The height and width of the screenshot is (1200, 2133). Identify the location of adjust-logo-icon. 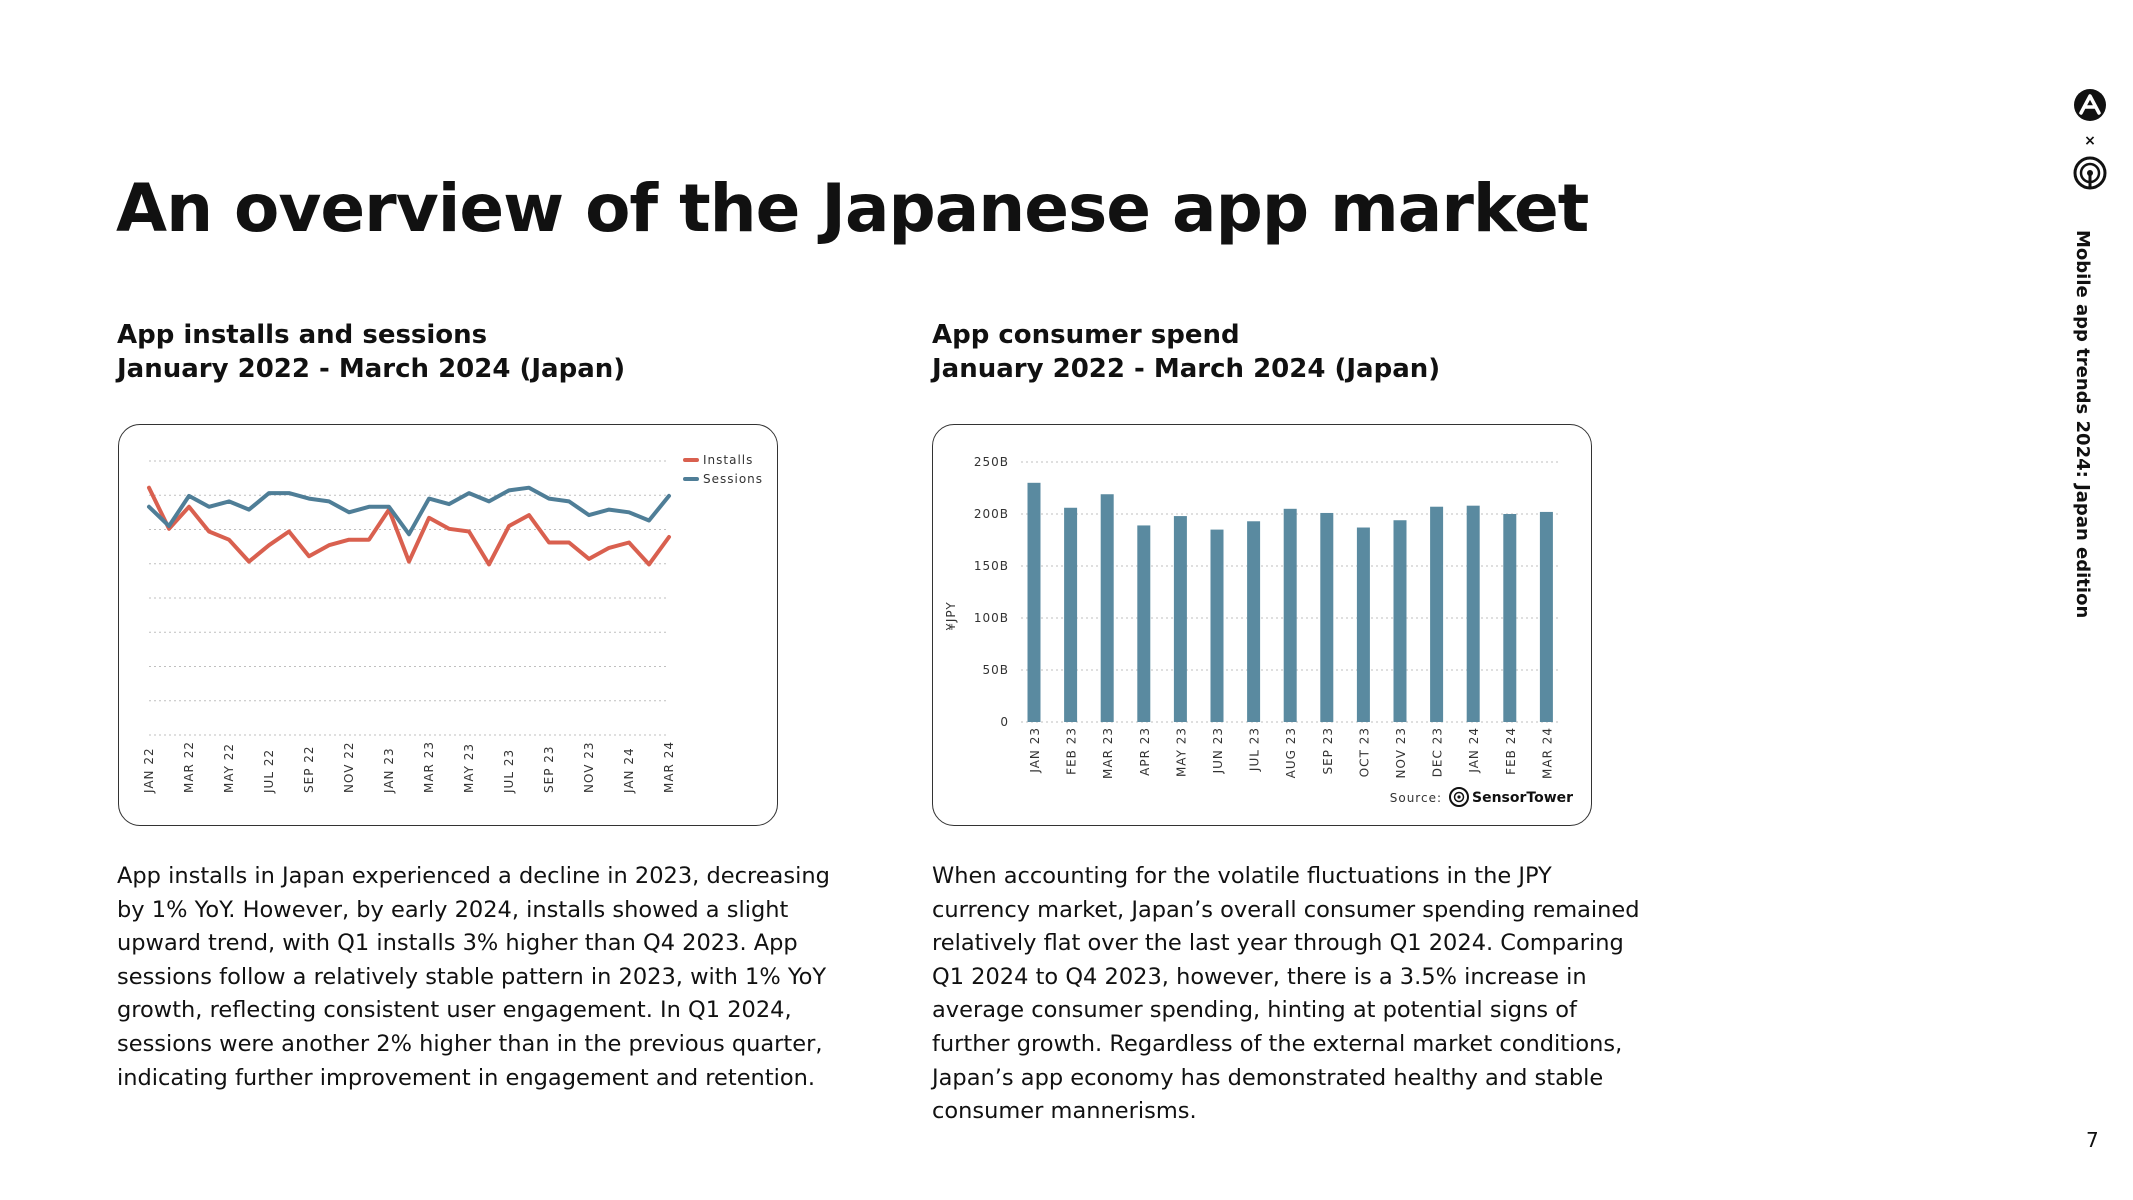
(2090, 105).